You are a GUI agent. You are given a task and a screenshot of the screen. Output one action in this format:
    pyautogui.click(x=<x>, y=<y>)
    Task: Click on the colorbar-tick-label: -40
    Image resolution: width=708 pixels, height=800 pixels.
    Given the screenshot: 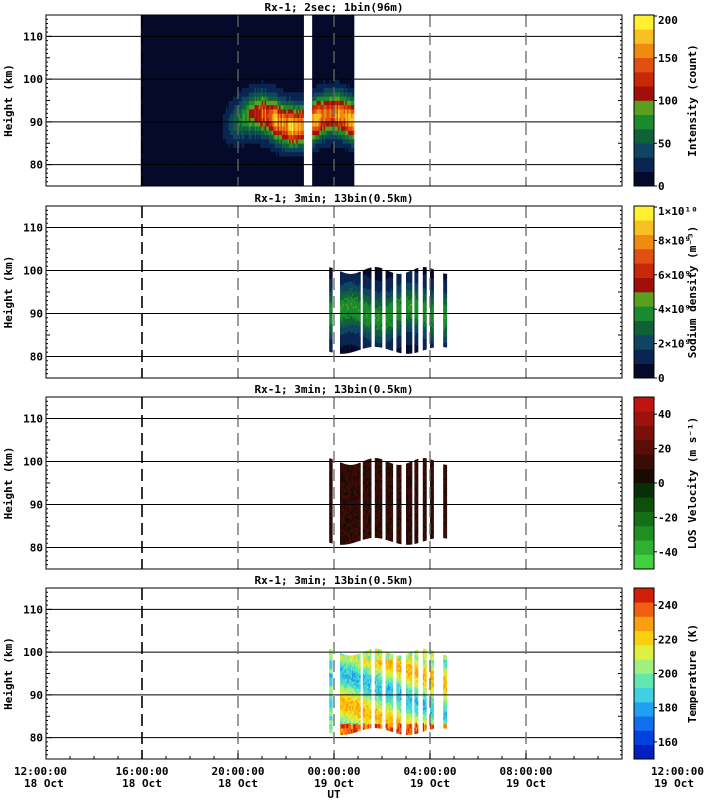 What is the action you would take?
    pyautogui.click(x=668, y=552)
    